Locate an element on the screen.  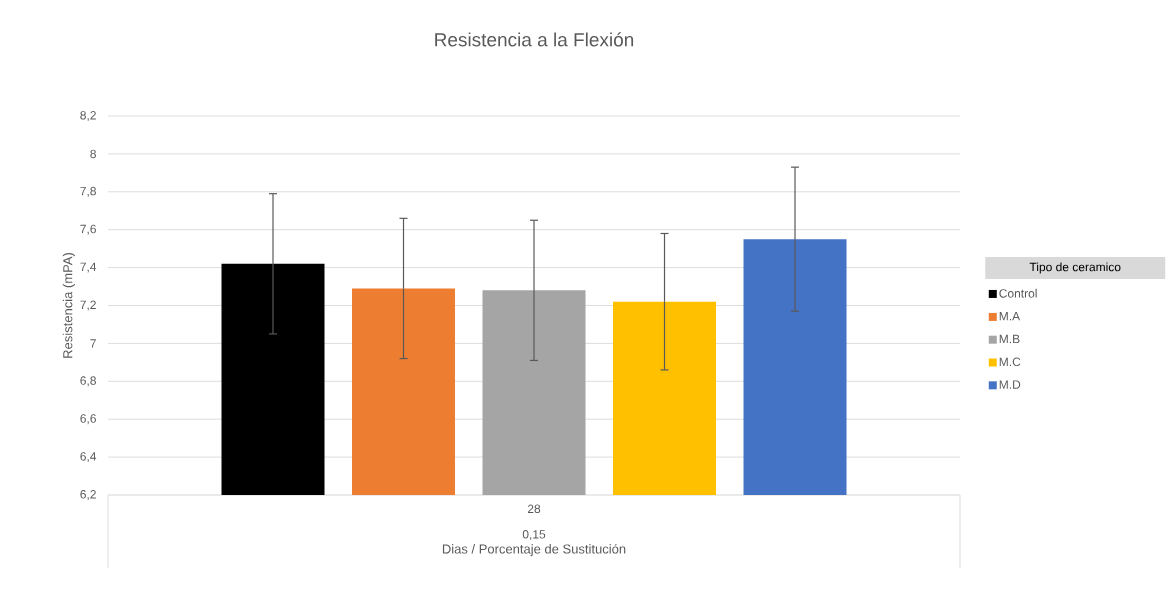
y-tick-label: 7,6 is located at coordinates (88, 229).